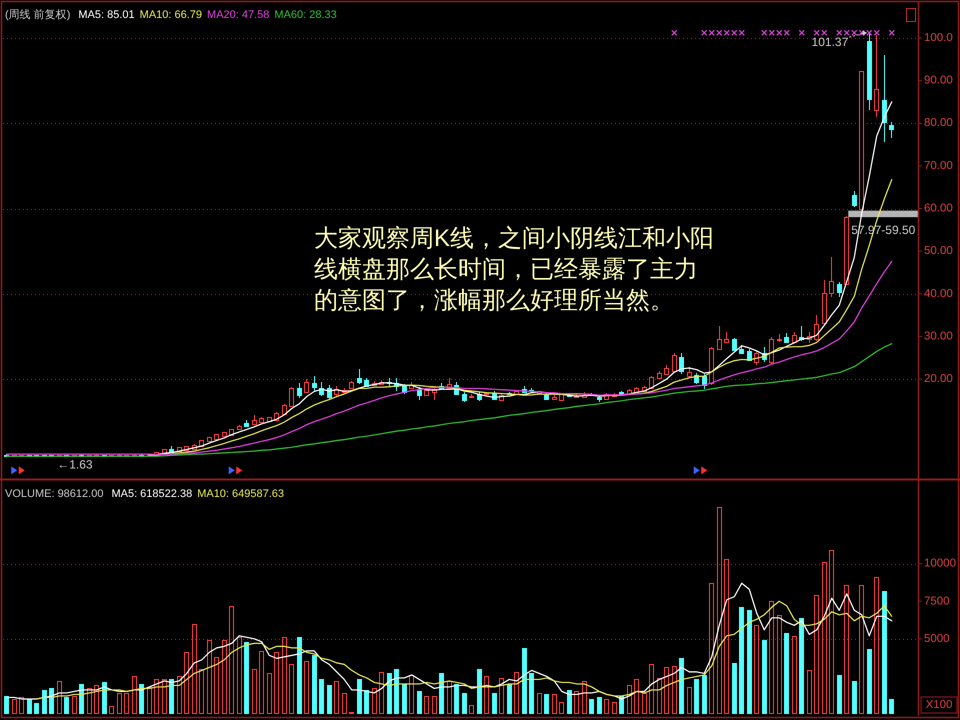 The image size is (960, 720). Describe the element at coordinates (938, 123) in the screenshot. I see `y-tick-label: 80.00` at that location.